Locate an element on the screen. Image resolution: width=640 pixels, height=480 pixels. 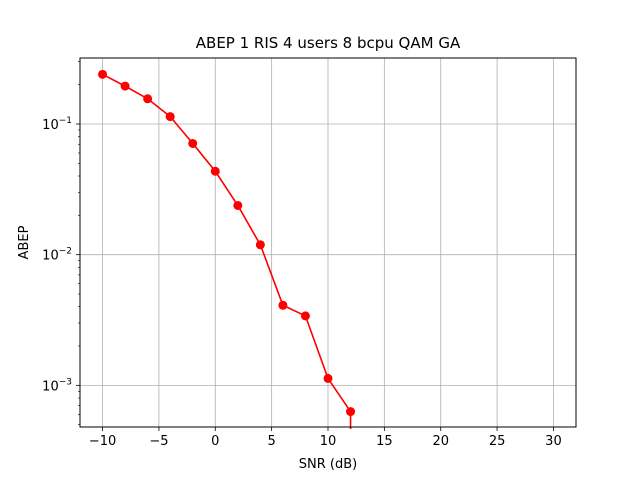
y-axis: 10⁻³ 10⁻² 10⁻¹ is located at coordinates (61, 243).